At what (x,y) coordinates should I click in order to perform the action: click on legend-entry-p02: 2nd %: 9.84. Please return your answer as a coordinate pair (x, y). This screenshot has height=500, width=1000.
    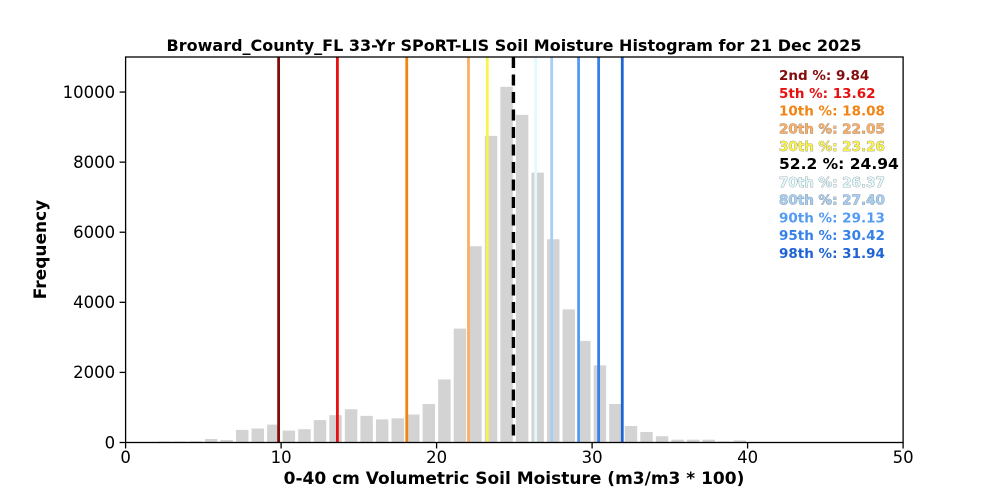
    Looking at the image, I should click on (824, 76).